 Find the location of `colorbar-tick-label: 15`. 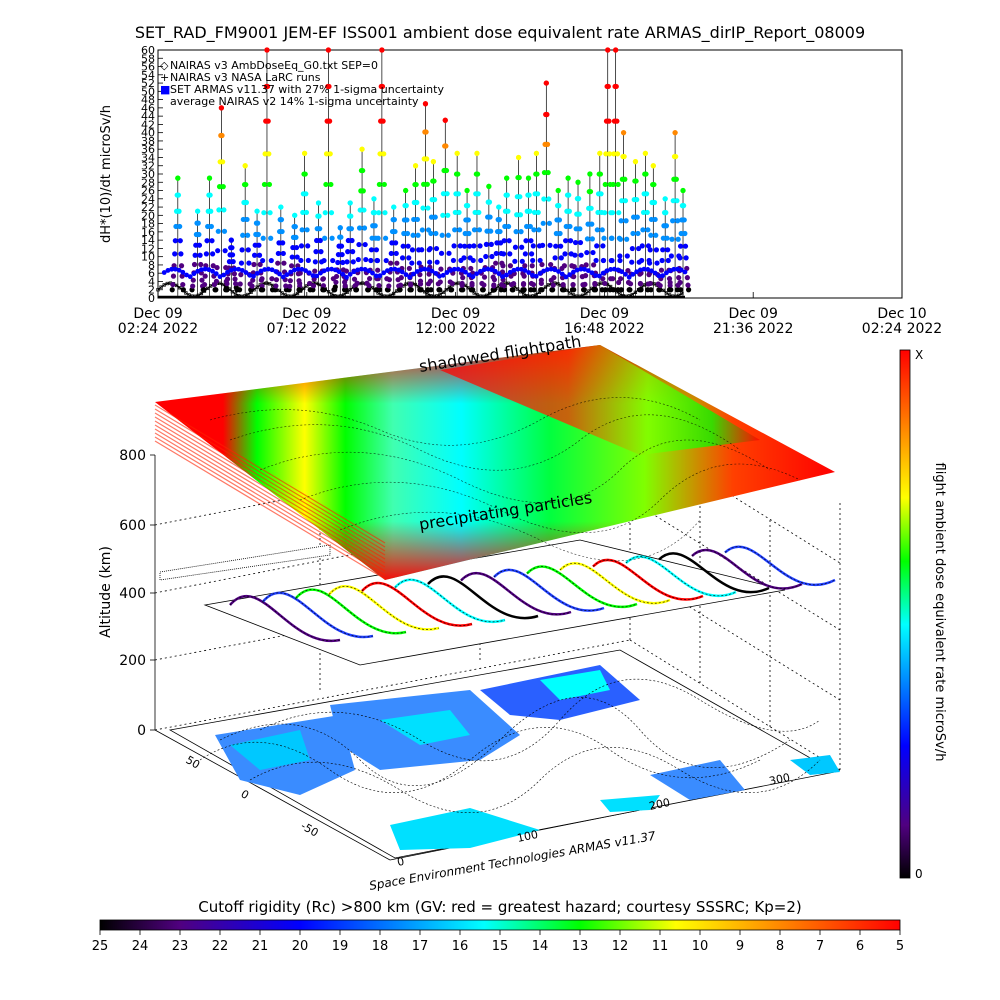

colorbar-tick-label: 15 is located at coordinates (500, 946).